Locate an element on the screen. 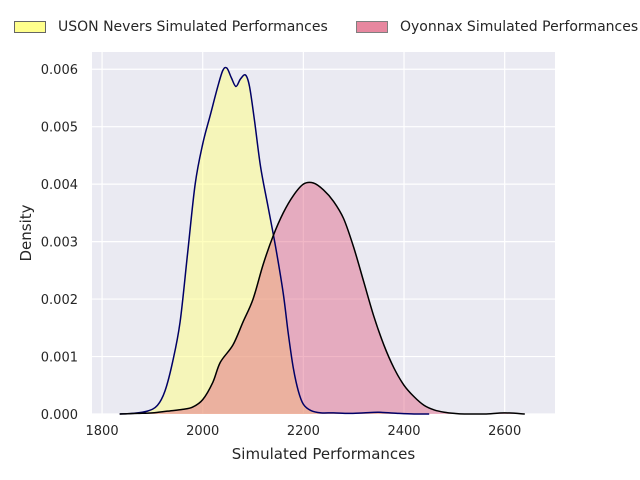  y-tick-label: 0.005 is located at coordinates (59, 128).